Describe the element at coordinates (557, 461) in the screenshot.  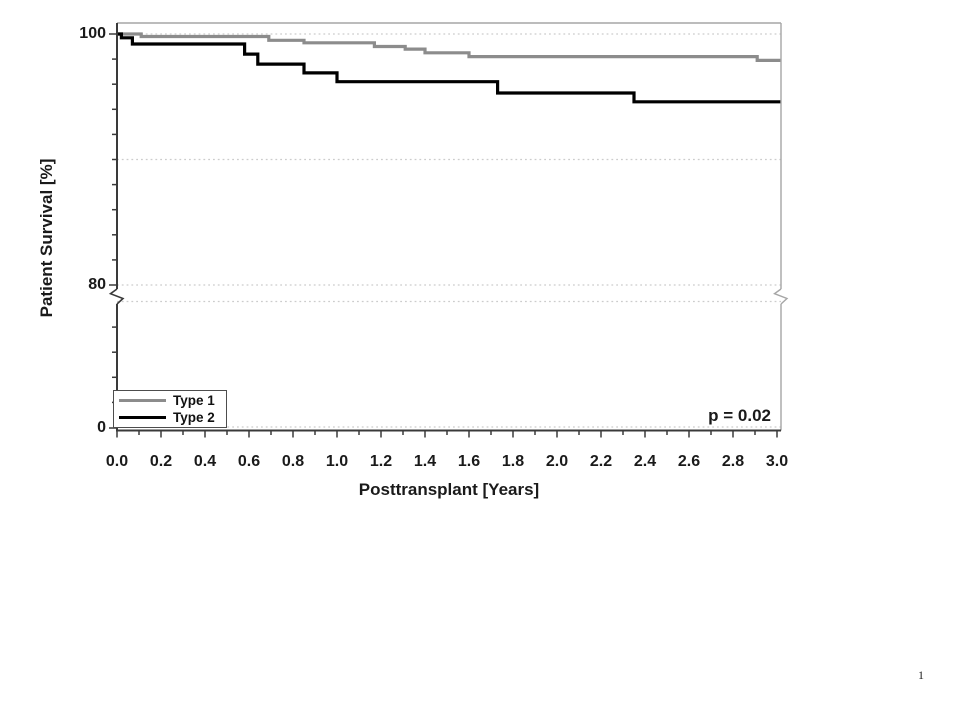
I see `x-tick-label: 2.0` at that location.